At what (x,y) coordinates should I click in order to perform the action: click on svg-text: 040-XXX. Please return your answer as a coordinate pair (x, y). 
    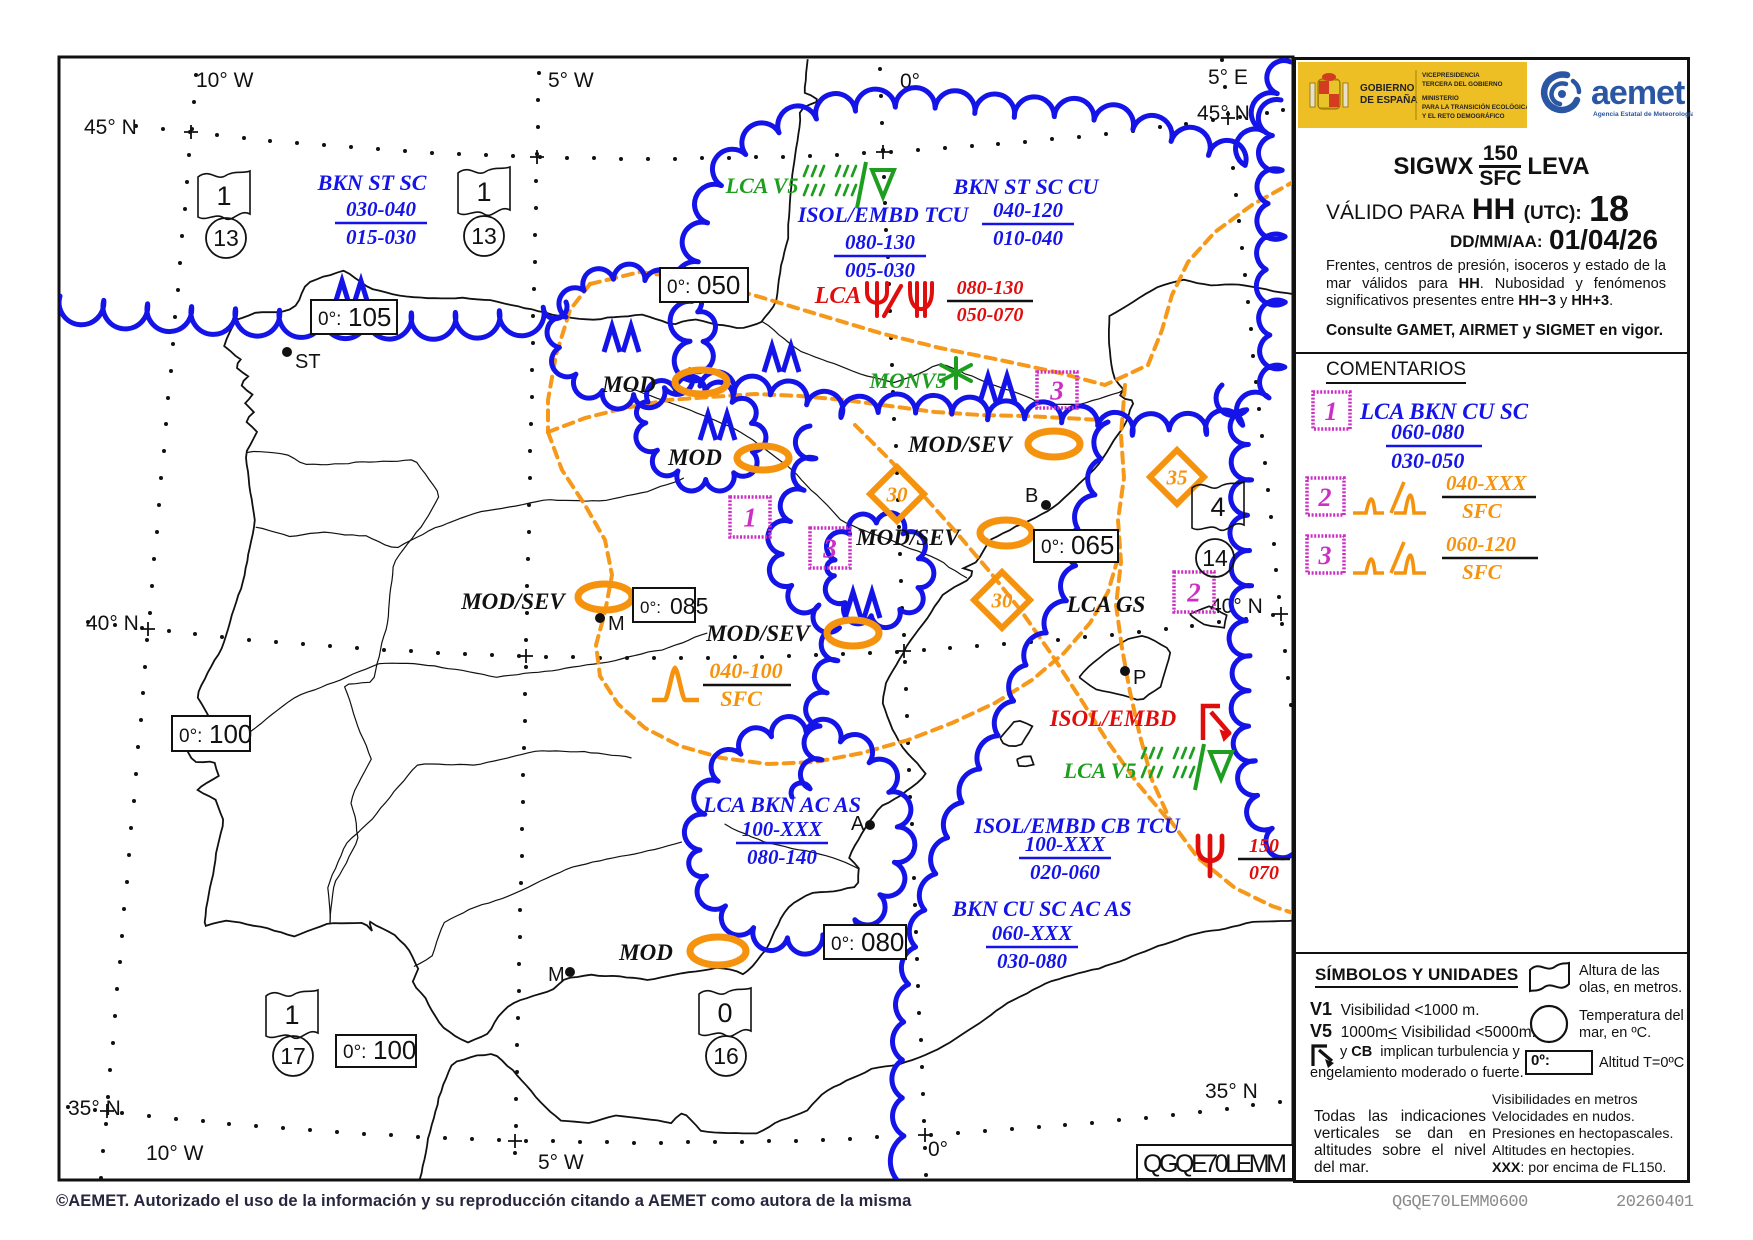
    Looking at the image, I should click on (1487, 483).